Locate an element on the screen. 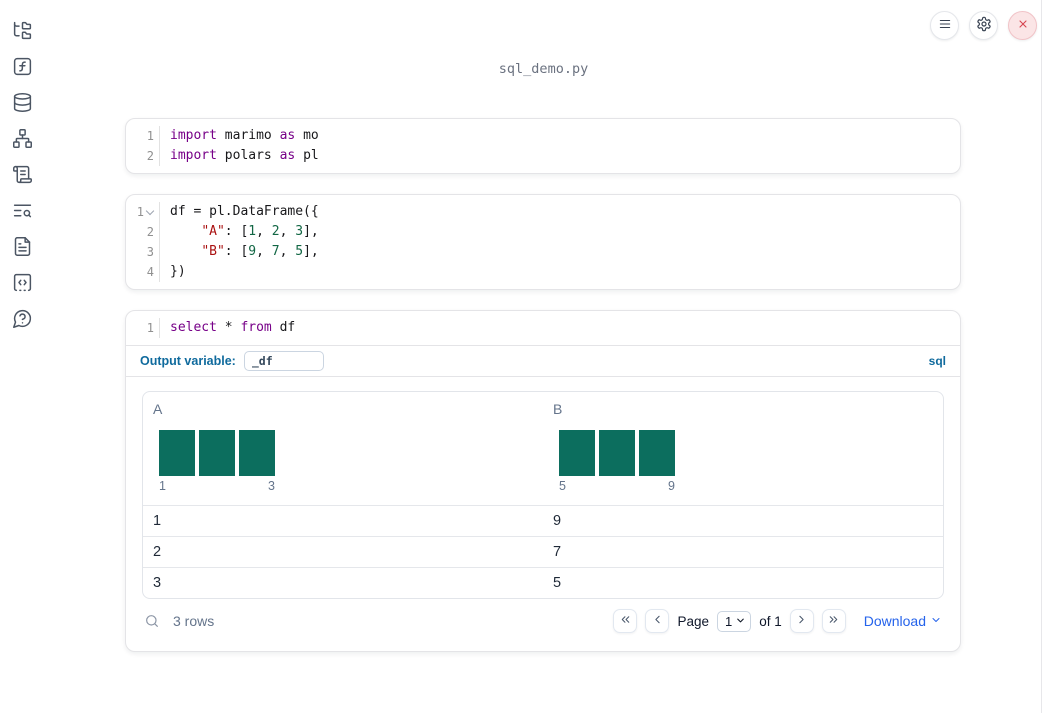 This screenshot has width=1043, height=713. histogram-min-label: 1 is located at coordinates (162, 486).